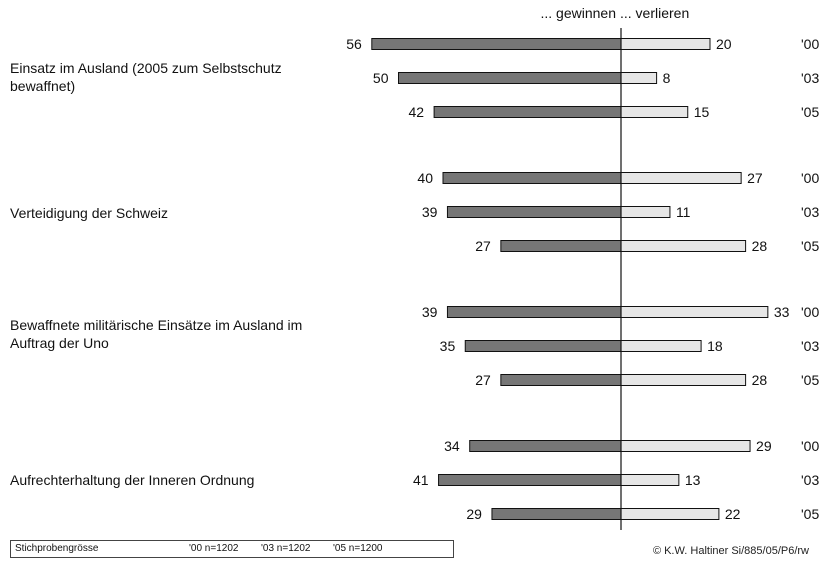 The image size is (821, 562). I want to click on value-label-gewinnen-1-1: 39, so click(430, 212).